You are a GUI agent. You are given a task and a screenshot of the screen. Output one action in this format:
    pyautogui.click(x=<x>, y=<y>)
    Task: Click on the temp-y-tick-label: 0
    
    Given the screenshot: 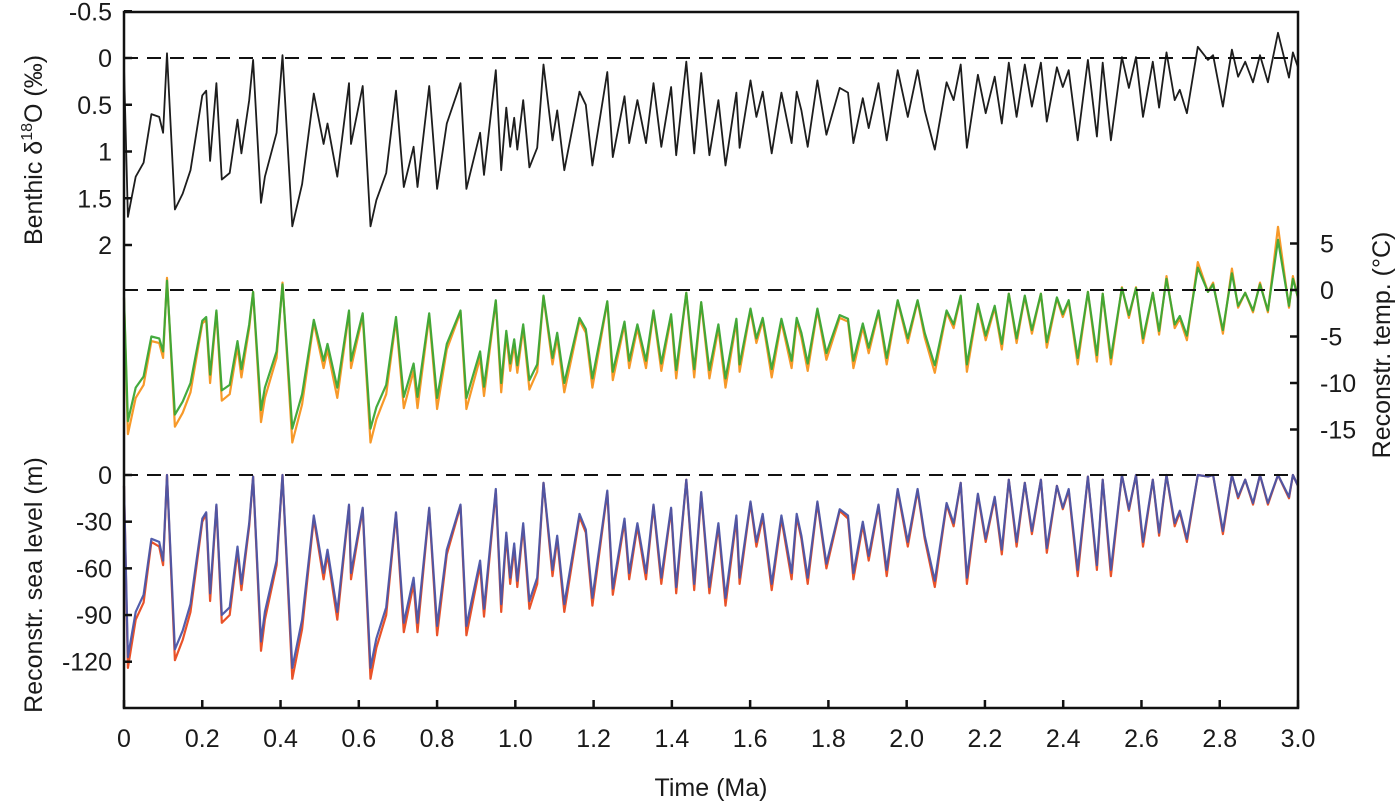 What is the action you would take?
    pyautogui.click(x=1327, y=291)
    